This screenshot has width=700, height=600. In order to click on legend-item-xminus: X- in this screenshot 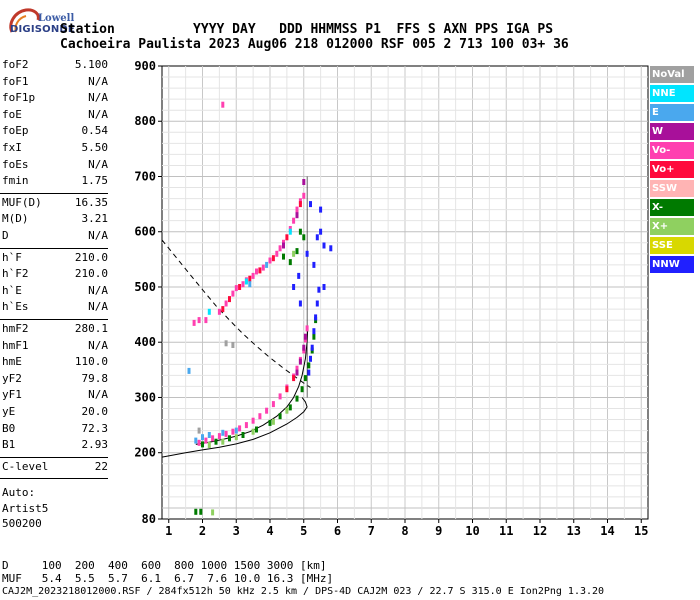, I will do `click(672, 207)`.